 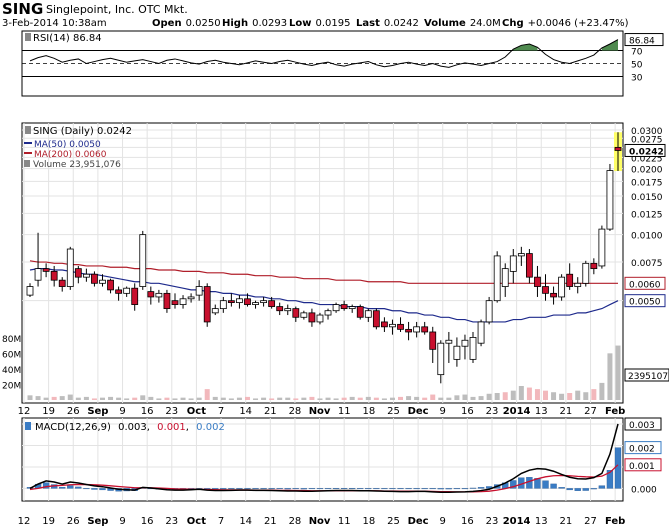 What do you see at coordinates (647, 215) in the screenshot?
I see `price-tick-label: 0.0125` at bounding box center [647, 215].